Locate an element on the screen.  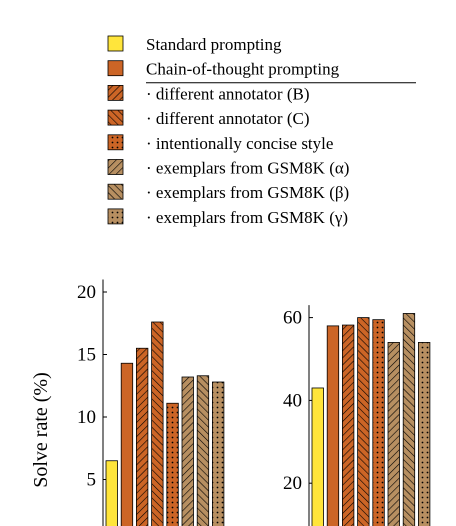
y-tick-label: 10 is located at coordinates (86, 417).